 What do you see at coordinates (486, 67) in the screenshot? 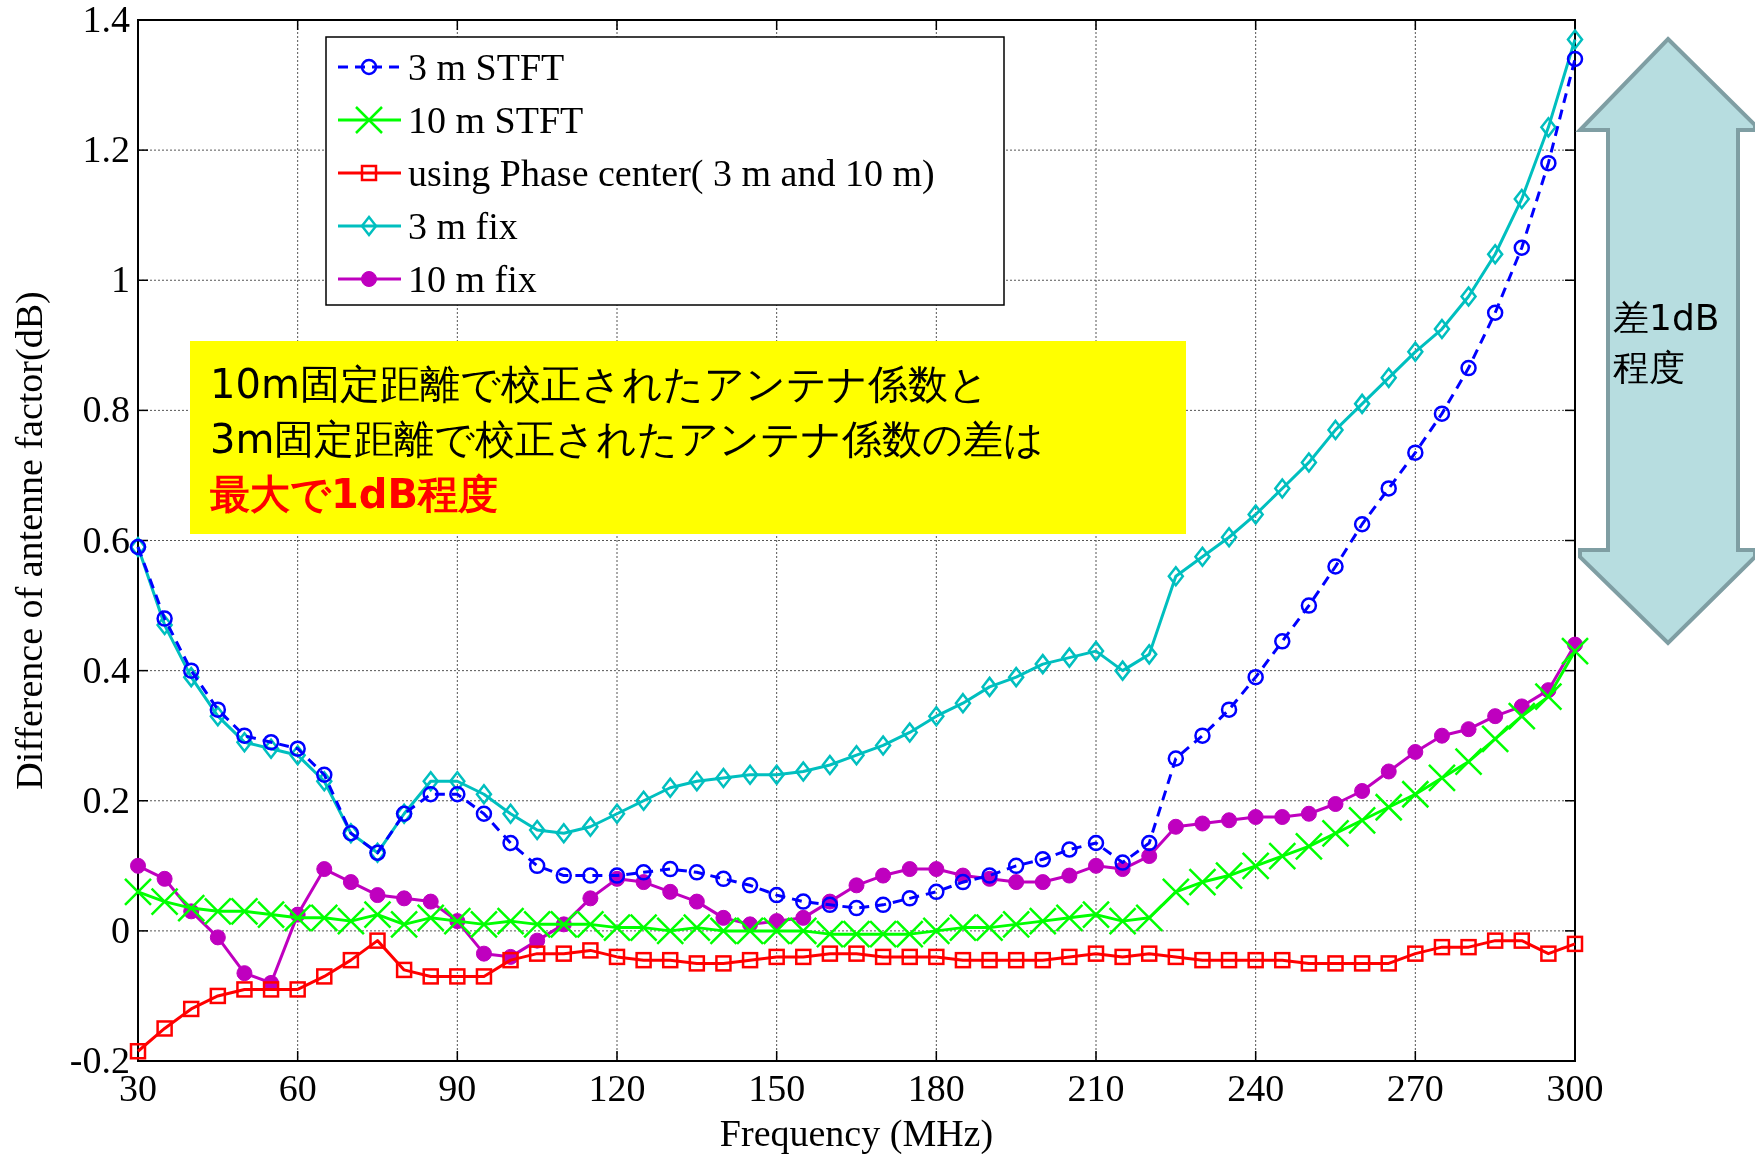
I see `legend-label: 3 m STFT` at bounding box center [486, 67].